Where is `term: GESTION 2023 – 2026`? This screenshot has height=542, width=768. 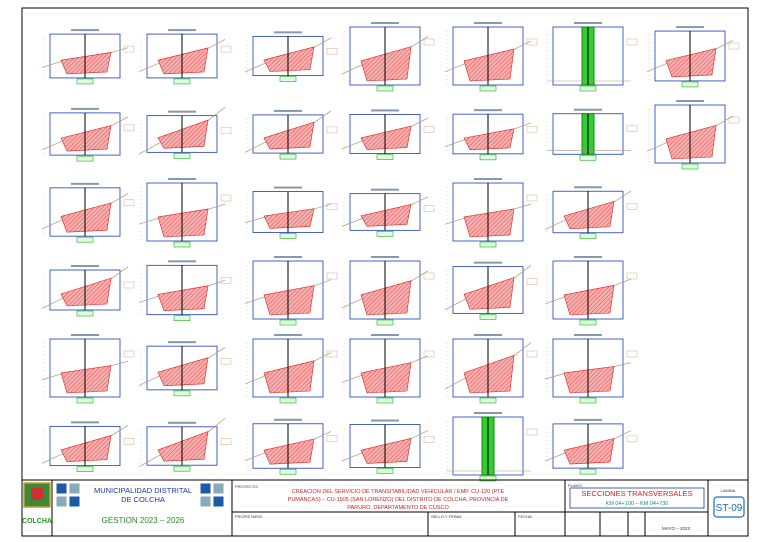
term: GESTION 2023 – 2026 is located at coordinates (143, 520).